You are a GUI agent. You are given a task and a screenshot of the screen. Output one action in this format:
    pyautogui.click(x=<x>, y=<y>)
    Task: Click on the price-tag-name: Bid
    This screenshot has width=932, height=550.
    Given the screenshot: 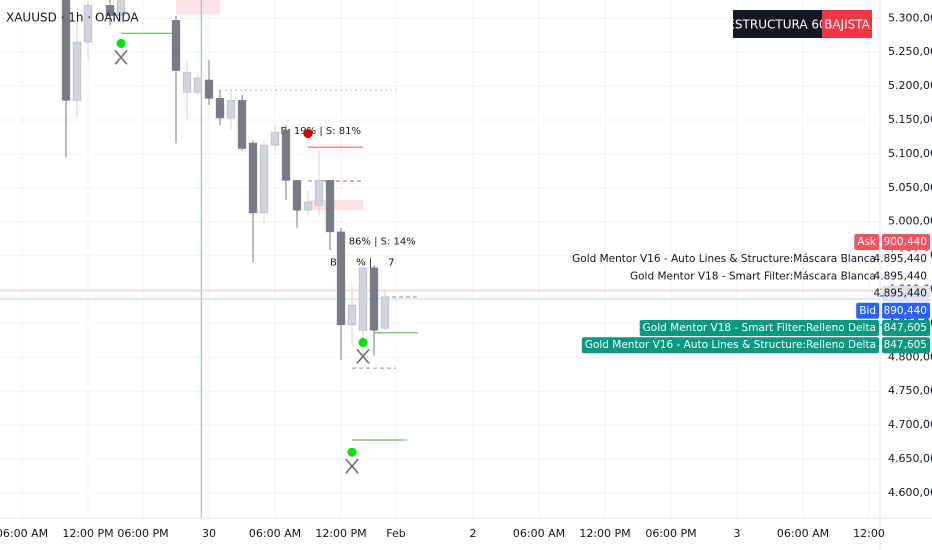 What is the action you would take?
    pyautogui.click(x=867, y=311)
    